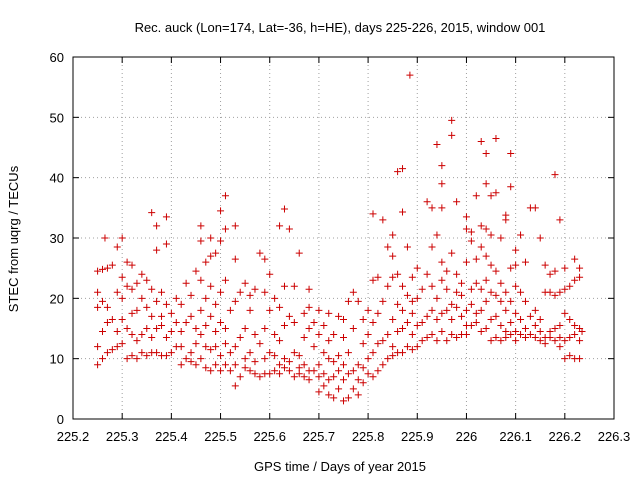 The width and height of the screenshot is (640, 480). Describe the element at coordinates (57, 359) in the screenshot. I see `y-tick-label: 10` at that location.